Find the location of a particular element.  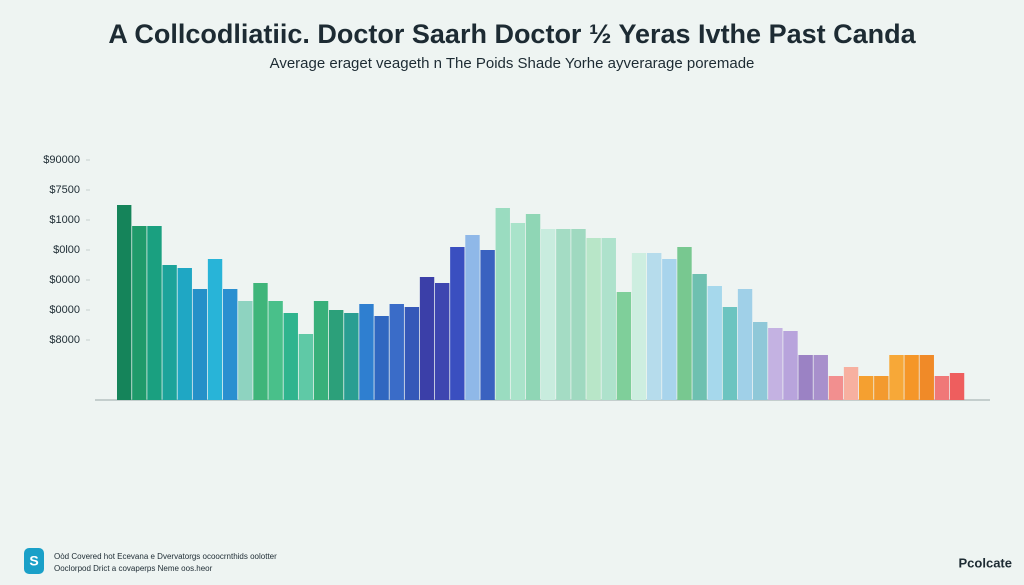

y-tick-label: $7500 is located at coordinates (64, 190).